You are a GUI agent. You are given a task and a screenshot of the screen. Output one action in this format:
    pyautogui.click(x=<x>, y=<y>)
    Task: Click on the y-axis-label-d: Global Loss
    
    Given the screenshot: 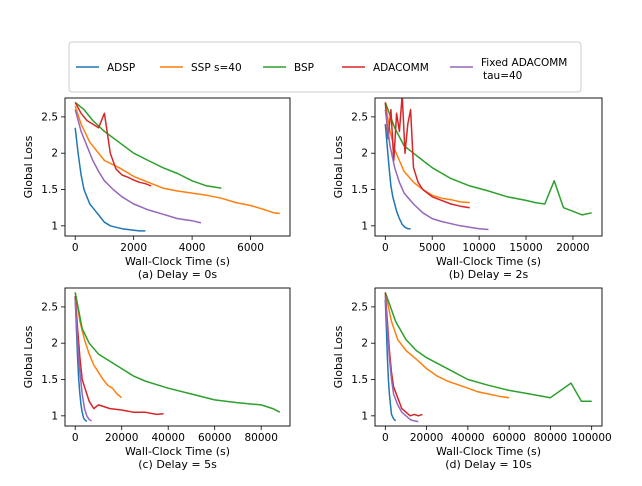 What is the action you would take?
    pyautogui.click(x=338, y=356)
    